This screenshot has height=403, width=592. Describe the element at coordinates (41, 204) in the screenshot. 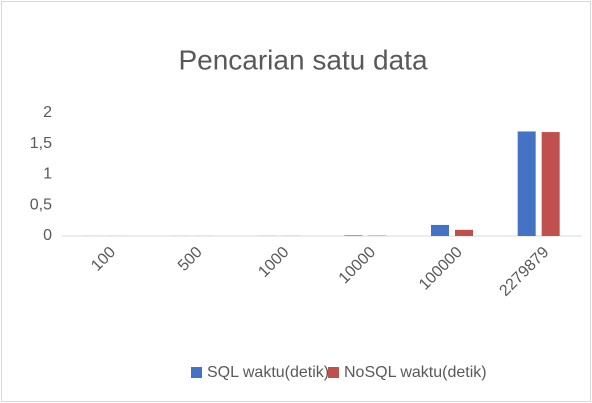

I see `y-tick-label: 0,5` at that location.